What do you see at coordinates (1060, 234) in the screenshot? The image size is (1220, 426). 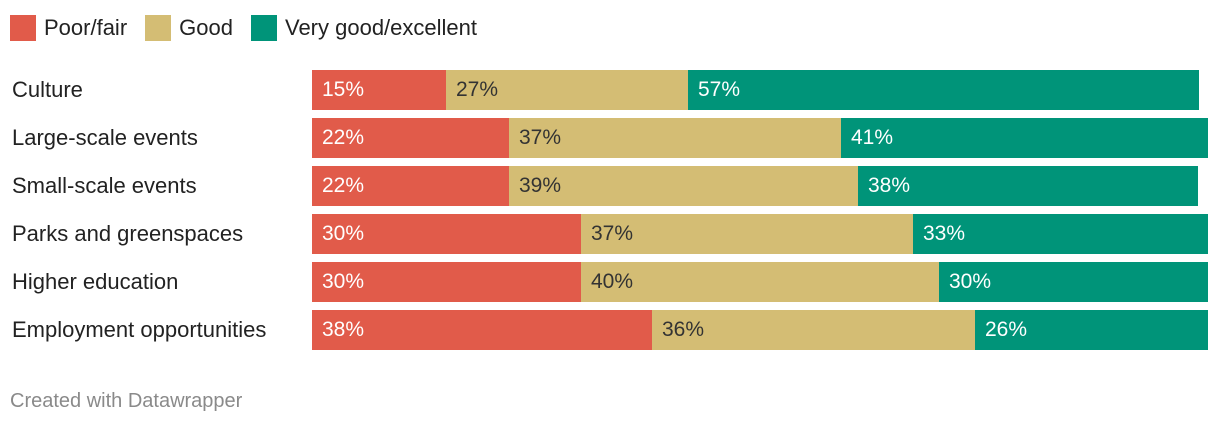 I see `bar-segment: 33%` at bounding box center [1060, 234].